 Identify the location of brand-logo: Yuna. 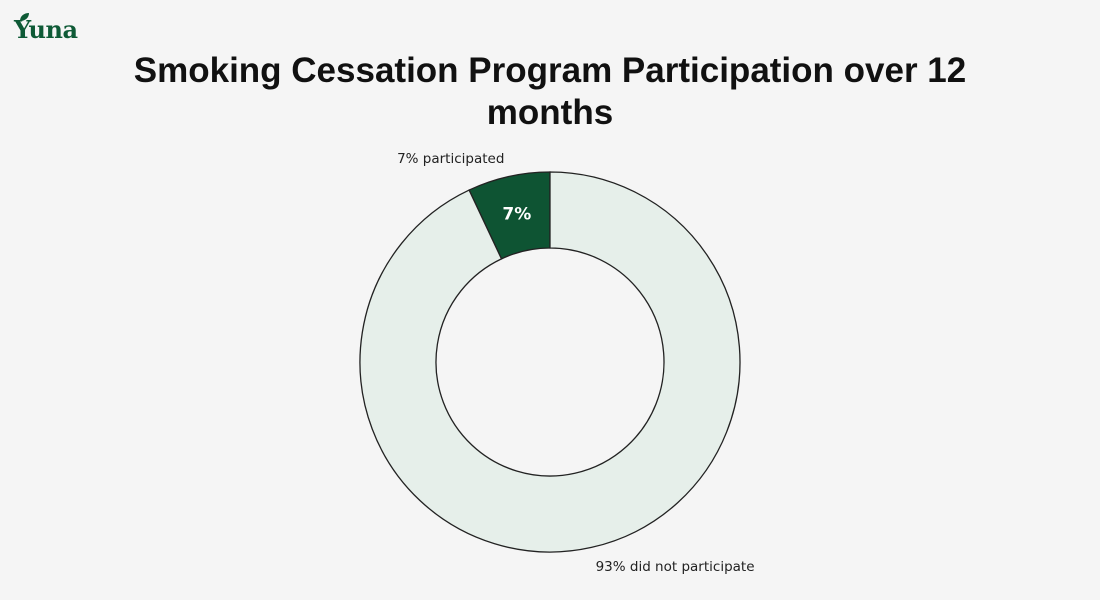
(46, 28).